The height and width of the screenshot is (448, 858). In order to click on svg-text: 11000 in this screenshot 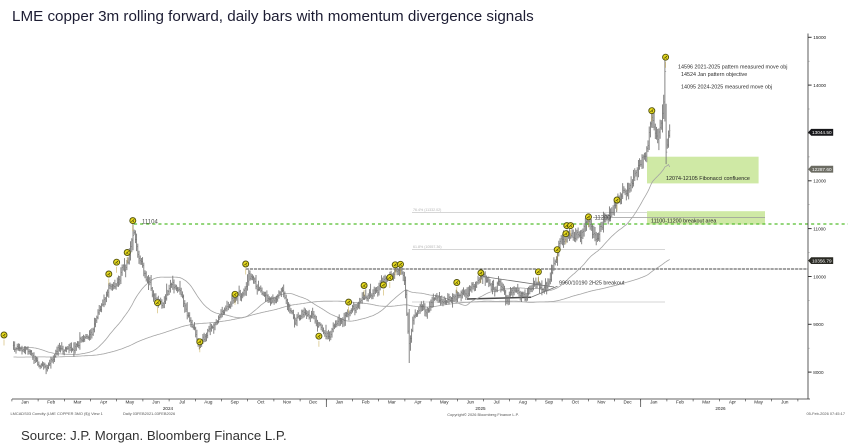, I will do `click(819, 228)`.